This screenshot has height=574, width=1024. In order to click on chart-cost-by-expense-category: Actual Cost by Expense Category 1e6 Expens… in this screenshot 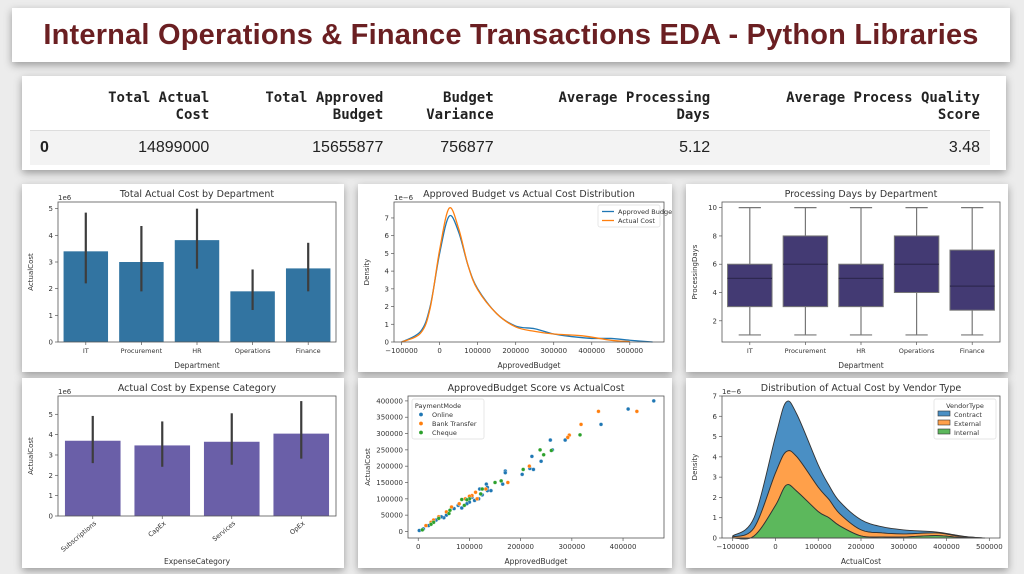, I will do `click(182, 474)`.